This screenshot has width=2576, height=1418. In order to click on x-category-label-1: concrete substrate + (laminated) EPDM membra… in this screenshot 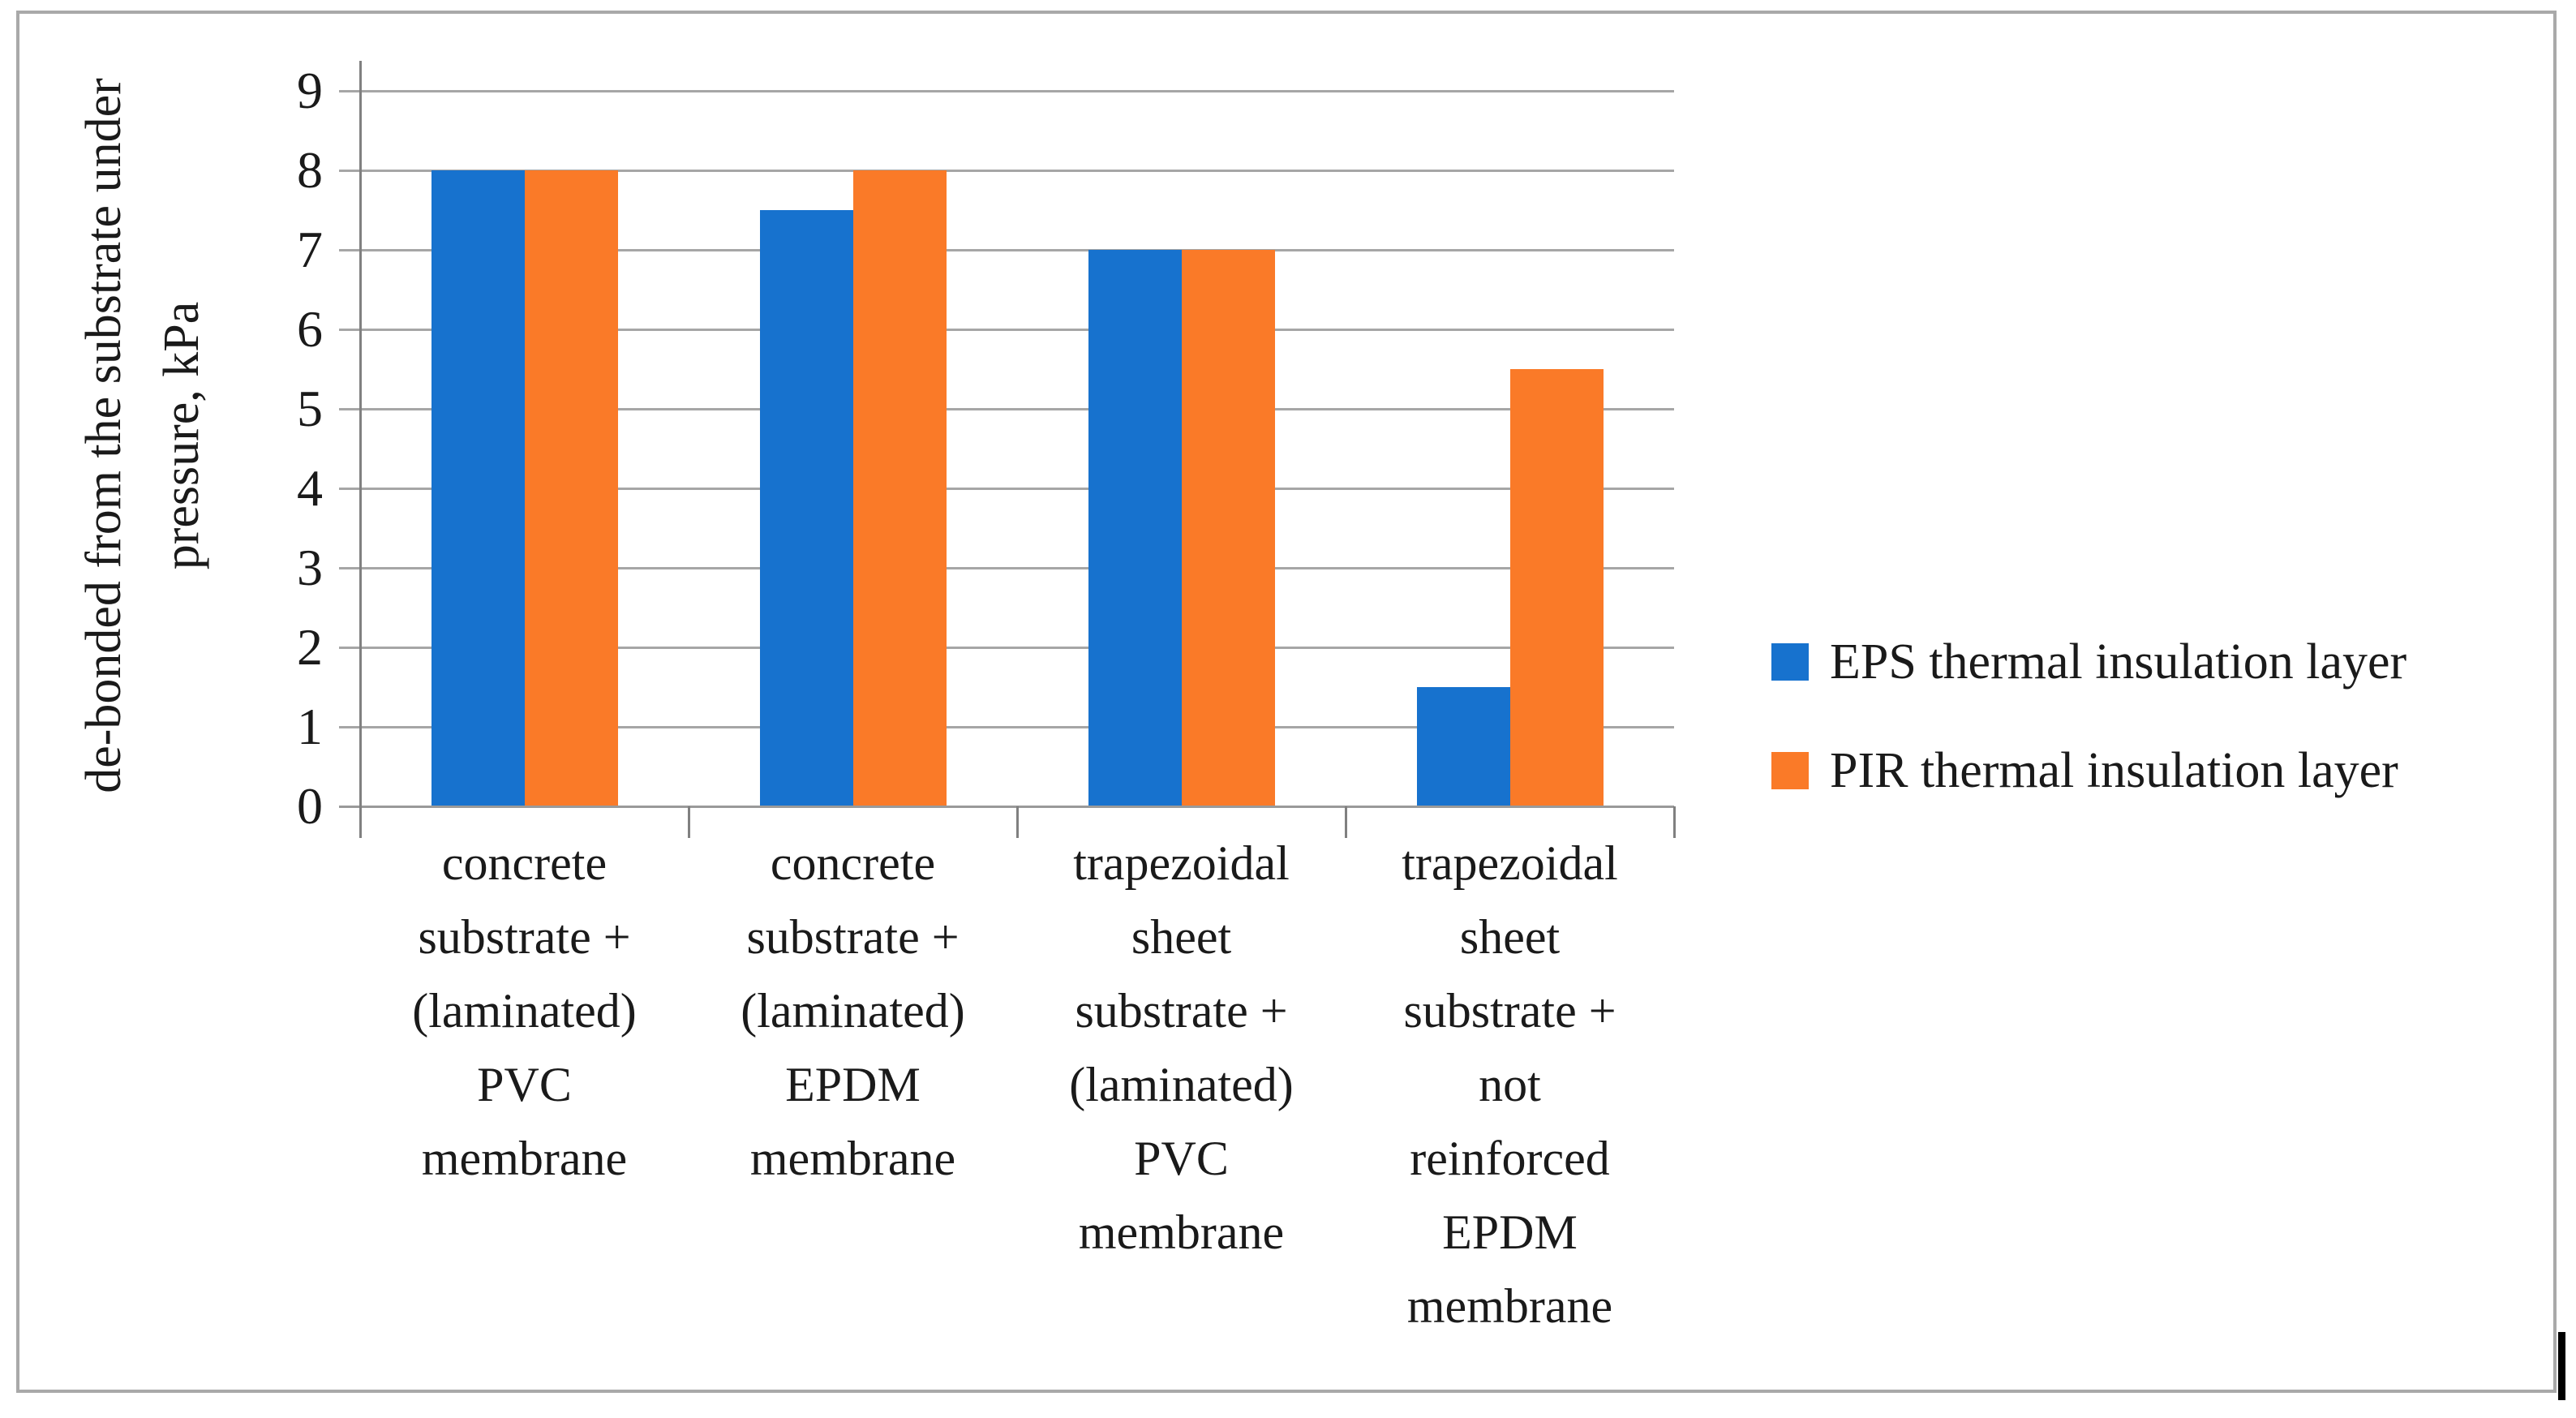, I will do `click(853, 1012)`.